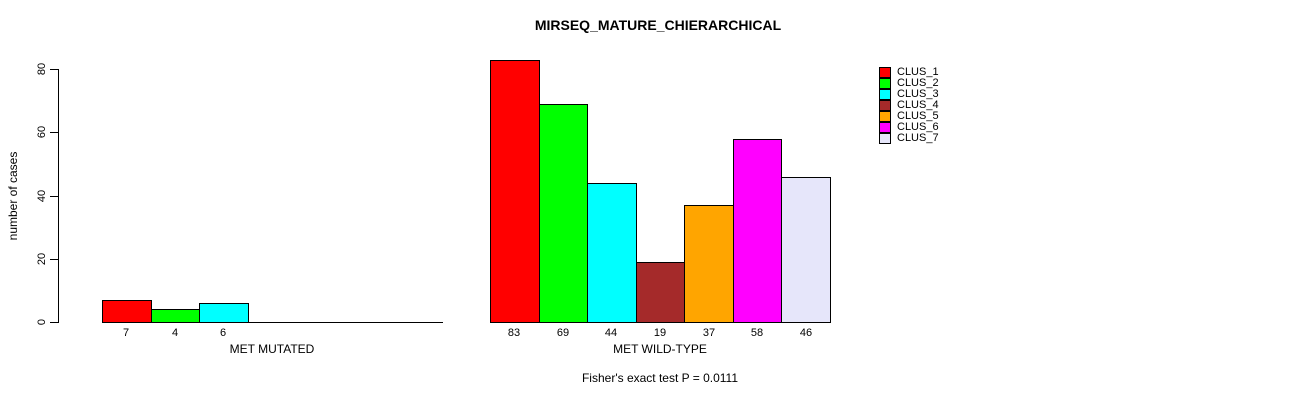  I want to click on legend-label: CLUS_4, so click(918, 105).